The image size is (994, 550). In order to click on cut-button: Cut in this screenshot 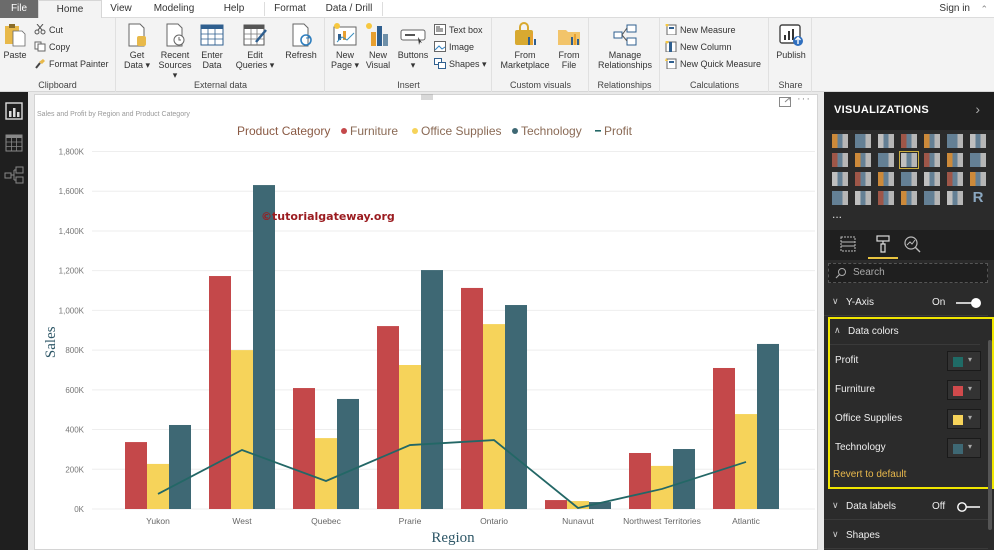, I will do `click(48, 30)`.